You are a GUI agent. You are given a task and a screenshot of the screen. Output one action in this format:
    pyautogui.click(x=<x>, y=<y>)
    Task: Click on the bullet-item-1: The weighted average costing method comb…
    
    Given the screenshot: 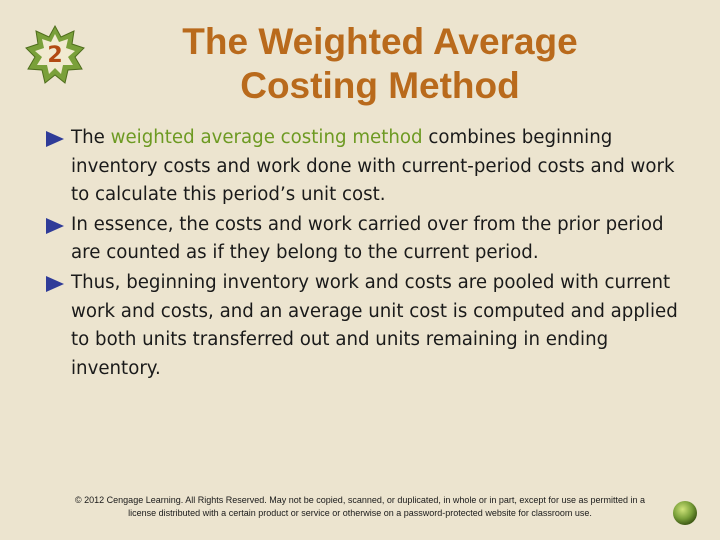 What is the action you would take?
    pyautogui.click(x=366, y=167)
    